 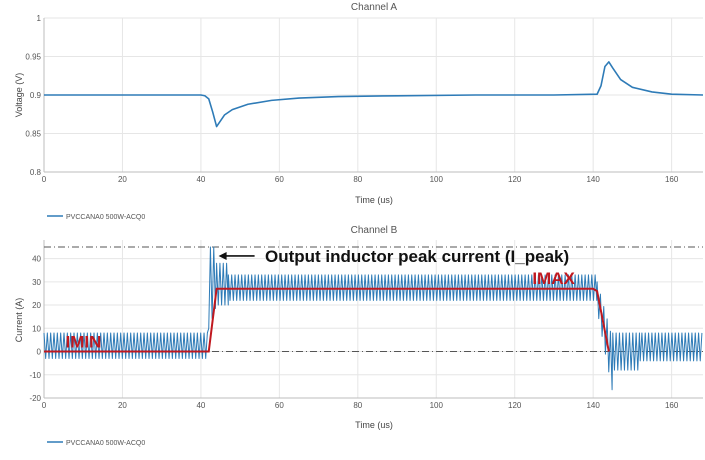 I want to click on annotation-arrow-head, so click(x=222, y=255).